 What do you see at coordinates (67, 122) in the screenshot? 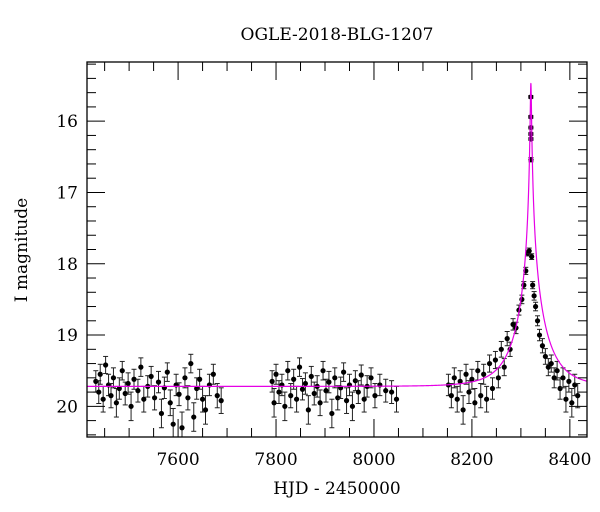
I see `y-tick-label: 16` at bounding box center [67, 122].